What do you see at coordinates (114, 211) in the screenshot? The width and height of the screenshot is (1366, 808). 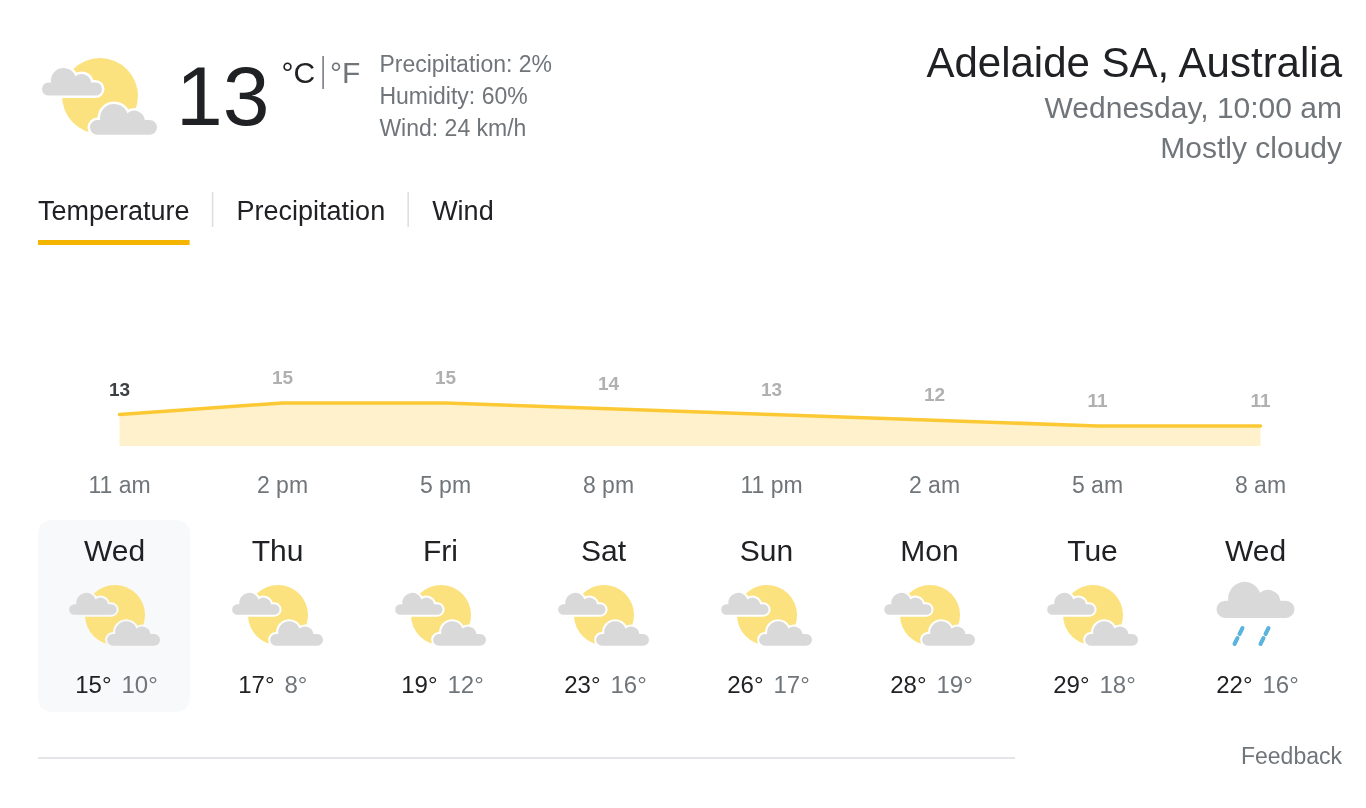 I see `text: Temperature` at bounding box center [114, 211].